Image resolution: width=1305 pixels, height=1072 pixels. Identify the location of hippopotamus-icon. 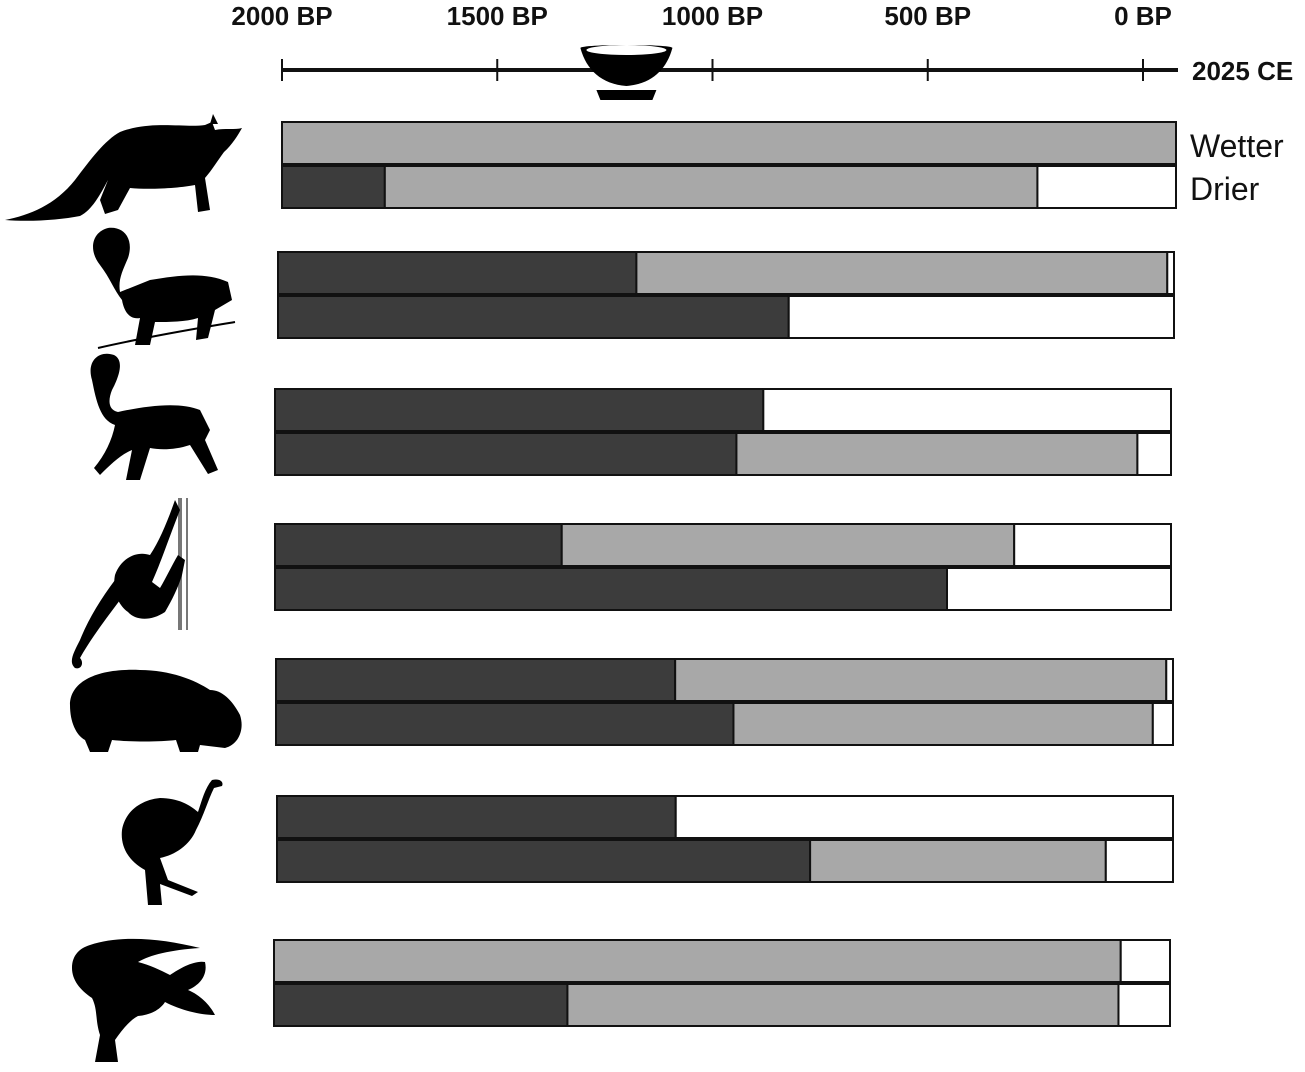
(156, 710).